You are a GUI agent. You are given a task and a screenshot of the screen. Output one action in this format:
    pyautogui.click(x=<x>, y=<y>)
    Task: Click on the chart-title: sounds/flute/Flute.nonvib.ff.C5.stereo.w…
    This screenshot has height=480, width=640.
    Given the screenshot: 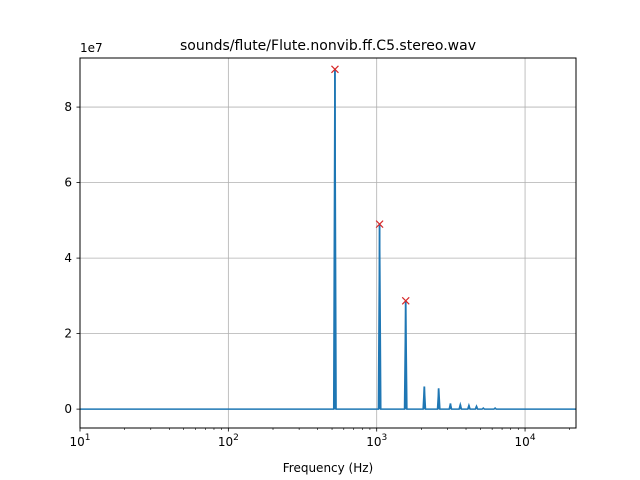 What is the action you would take?
    pyautogui.click(x=328, y=46)
    